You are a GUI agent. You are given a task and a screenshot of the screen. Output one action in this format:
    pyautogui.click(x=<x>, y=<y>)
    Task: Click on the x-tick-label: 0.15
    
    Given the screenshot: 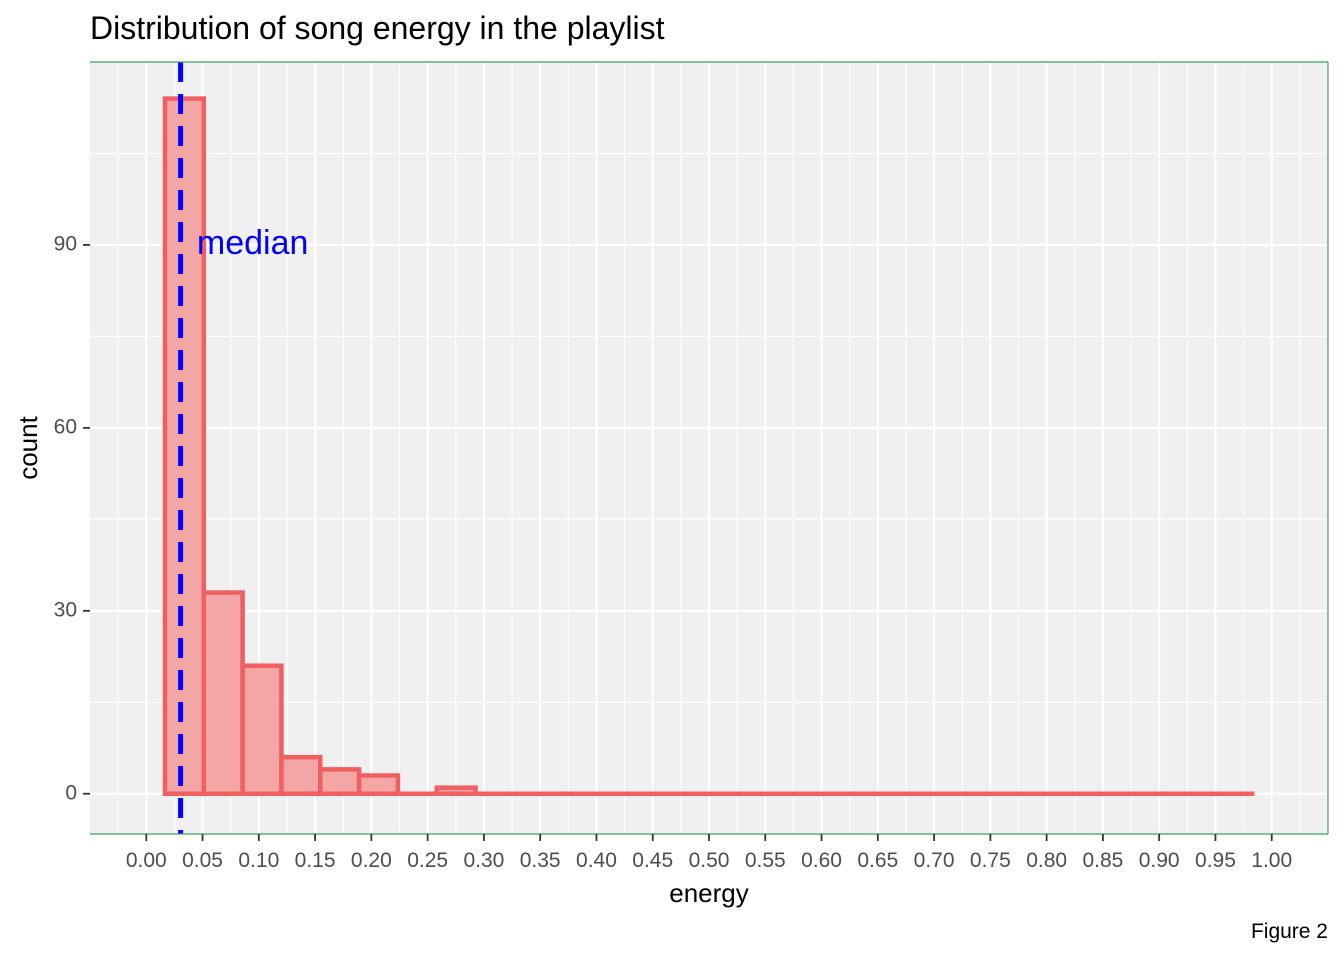 What is the action you would take?
    pyautogui.click(x=315, y=860)
    